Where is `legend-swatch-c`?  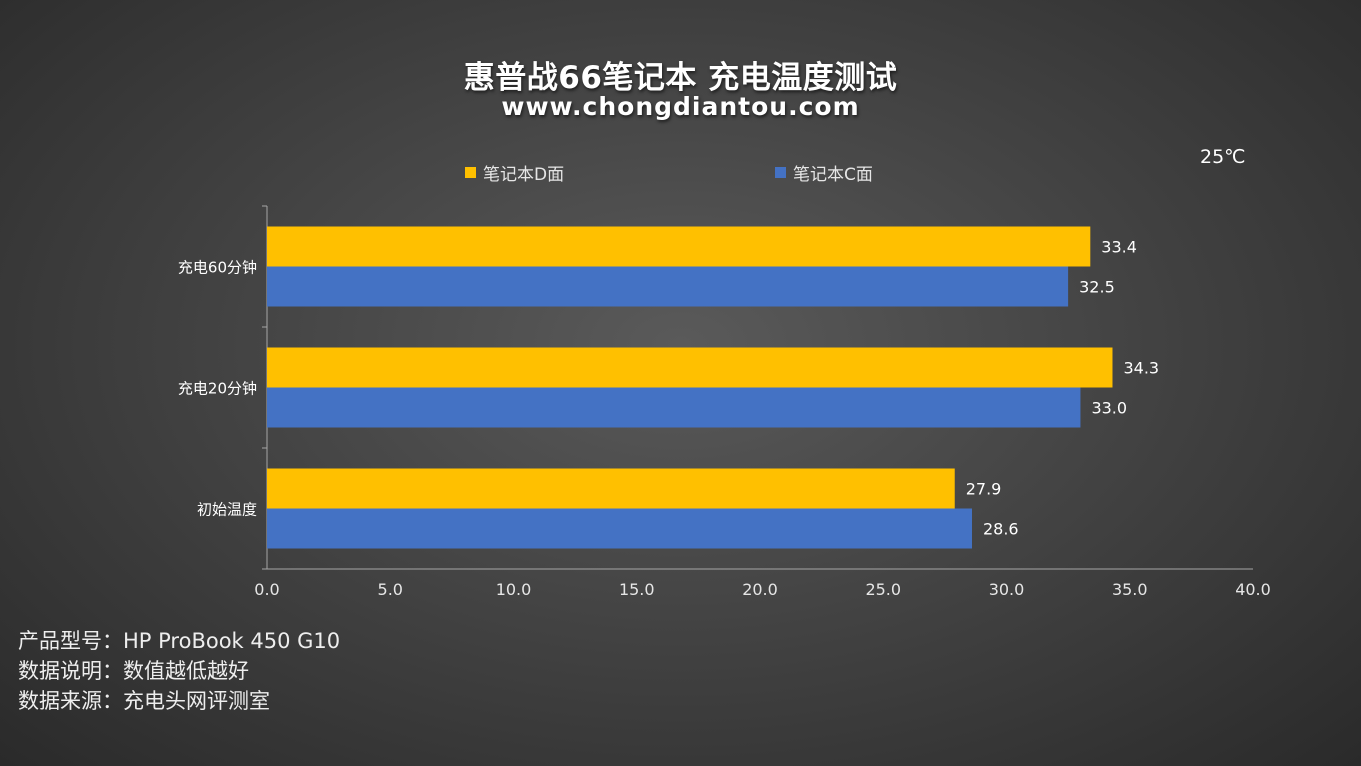
legend-swatch-c is located at coordinates (780, 172).